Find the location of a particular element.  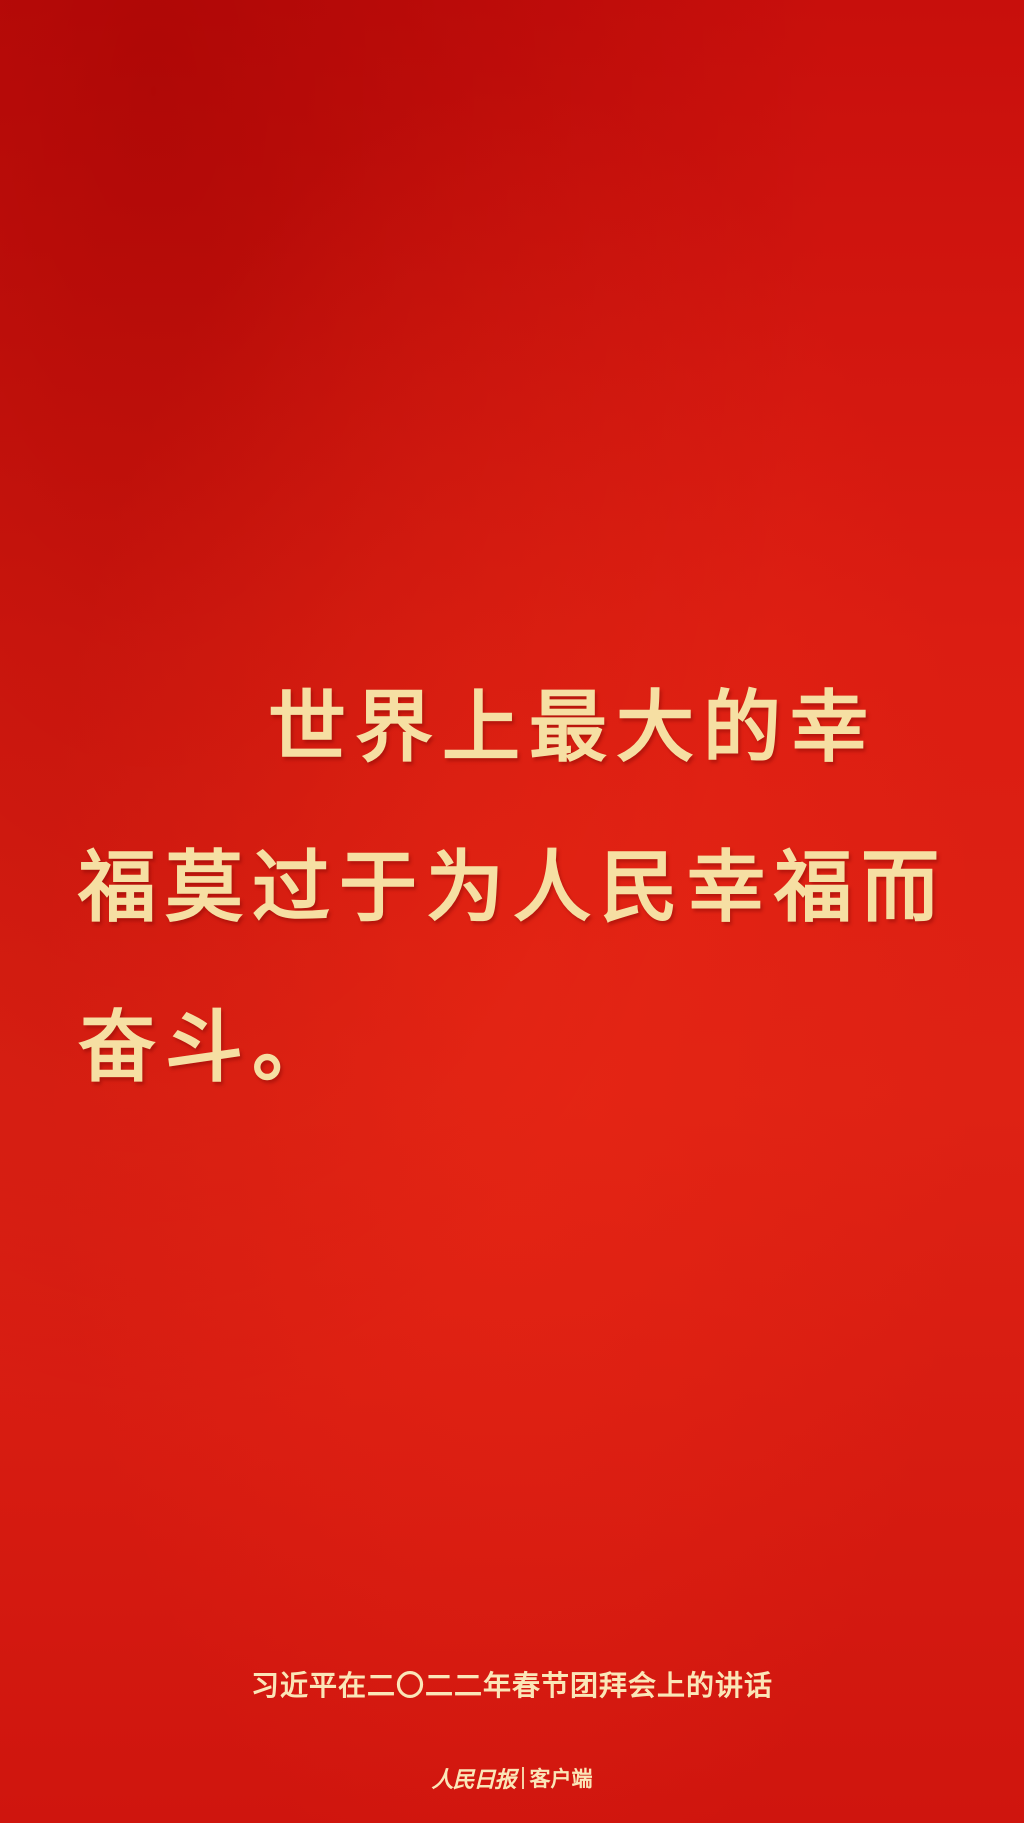

brand-client-label: 客户端 is located at coordinates (561, 1779).